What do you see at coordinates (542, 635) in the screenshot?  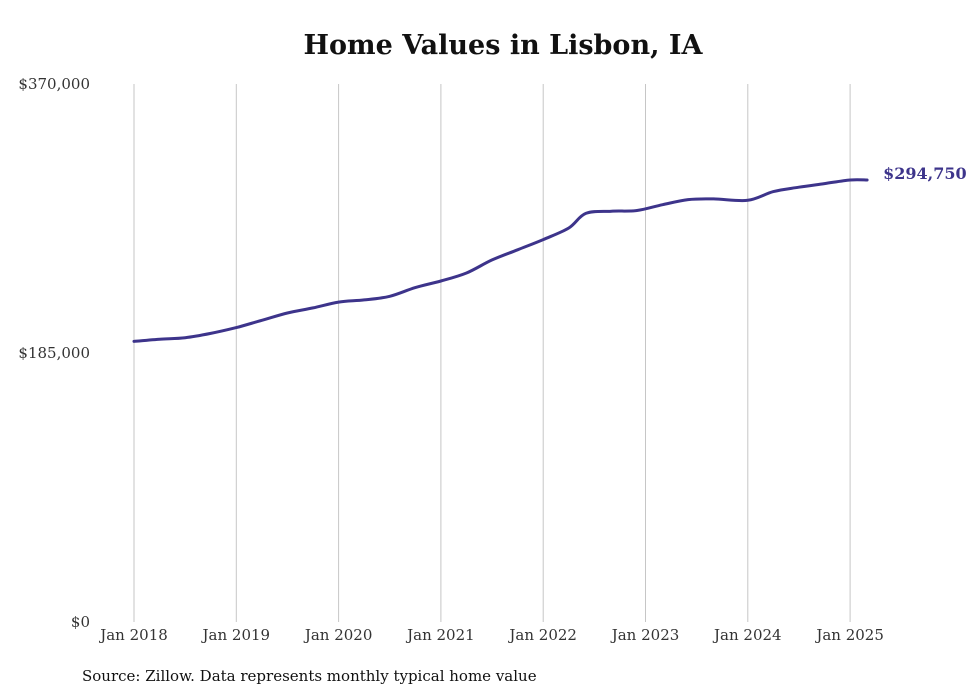 I see `x-tick-label: Jan 2022` at bounding box center [542, 635].